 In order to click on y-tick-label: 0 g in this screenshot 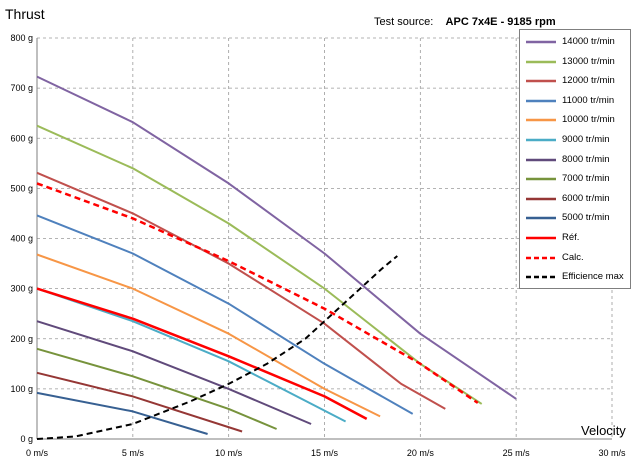, I will do `click(26, 439)`.